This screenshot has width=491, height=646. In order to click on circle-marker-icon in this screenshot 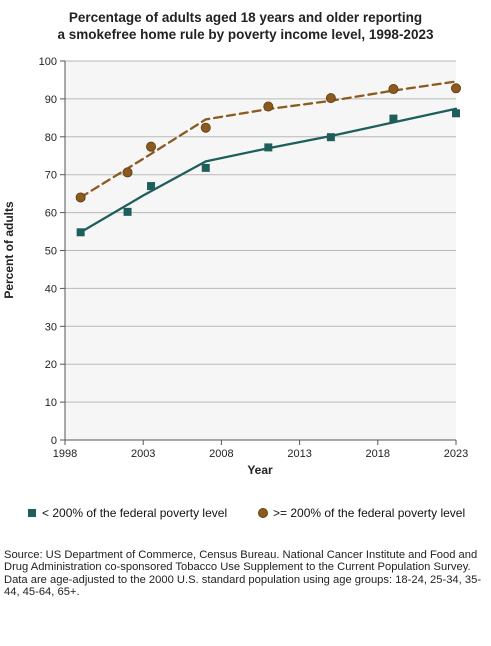, I will do `click(263, 513)`.